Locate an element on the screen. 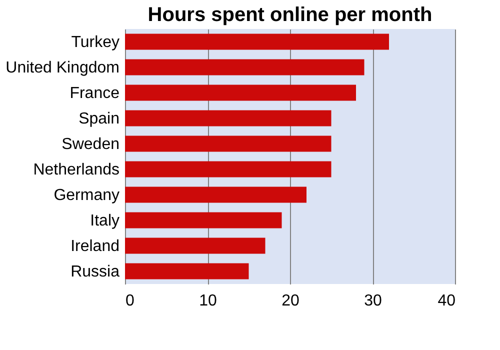  x-tick-label: 0 is located at coordinates (130, 301).